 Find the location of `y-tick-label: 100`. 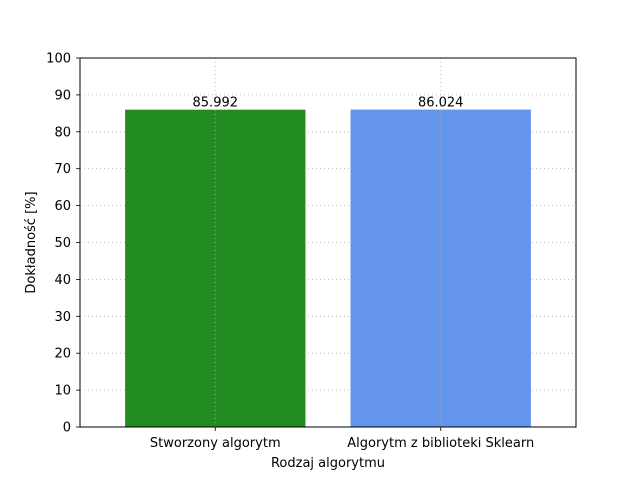

y-tick-label: 100 is located at coordinates (58, 59).